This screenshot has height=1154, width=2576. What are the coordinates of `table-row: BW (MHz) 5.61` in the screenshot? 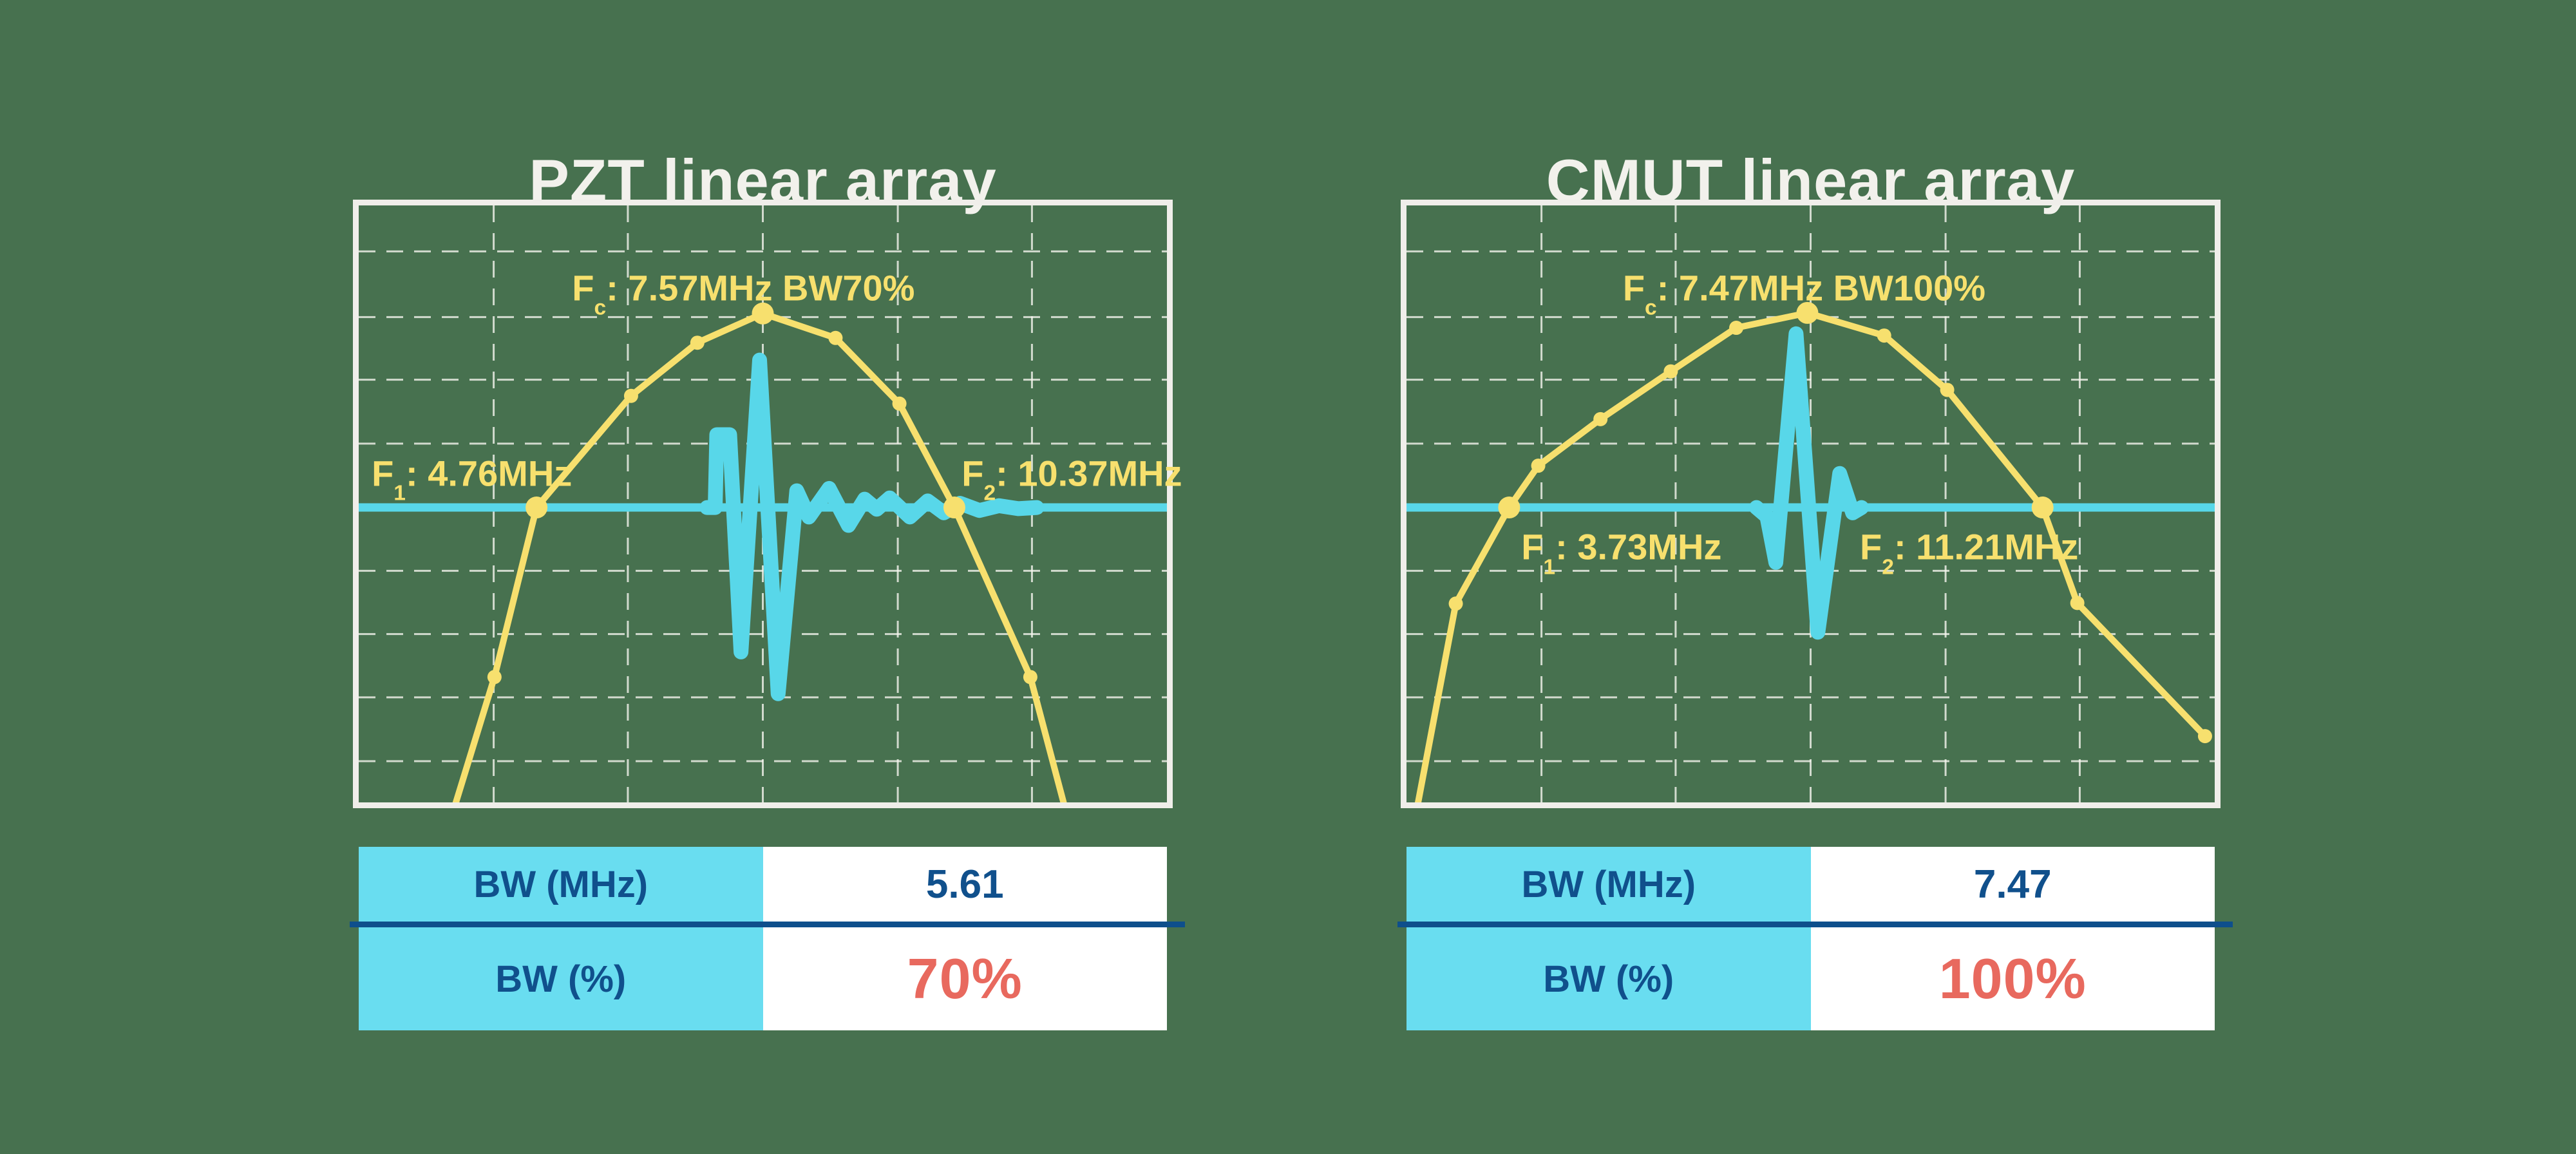 It's located at (763, 884).